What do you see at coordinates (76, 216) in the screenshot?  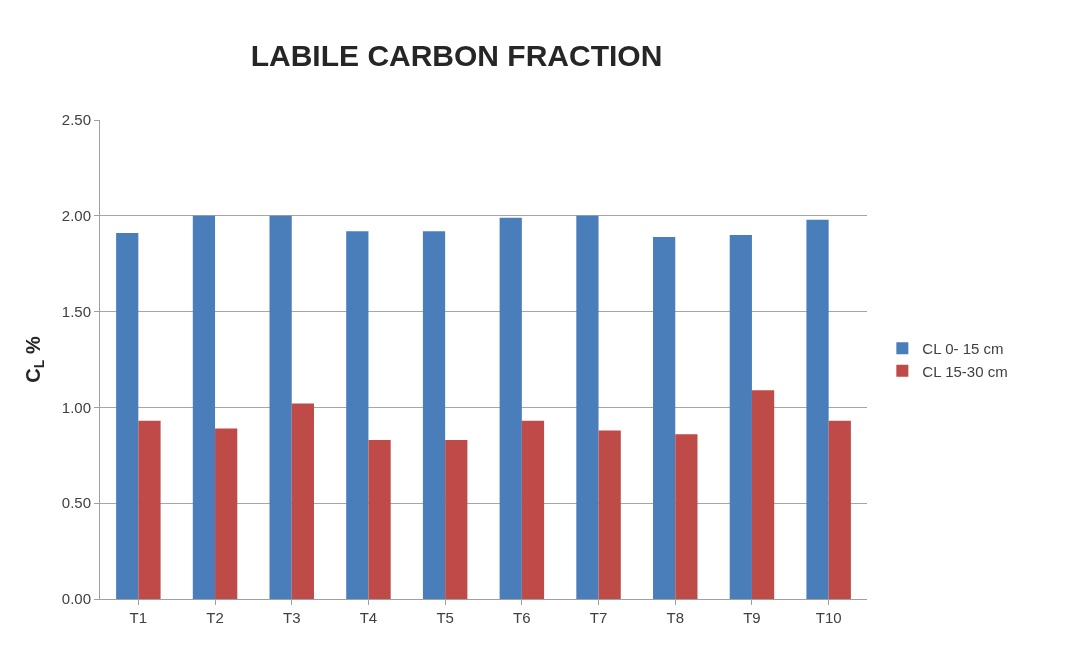 I see `y-tick-label: 2.00` at bounding box center [76, 216].